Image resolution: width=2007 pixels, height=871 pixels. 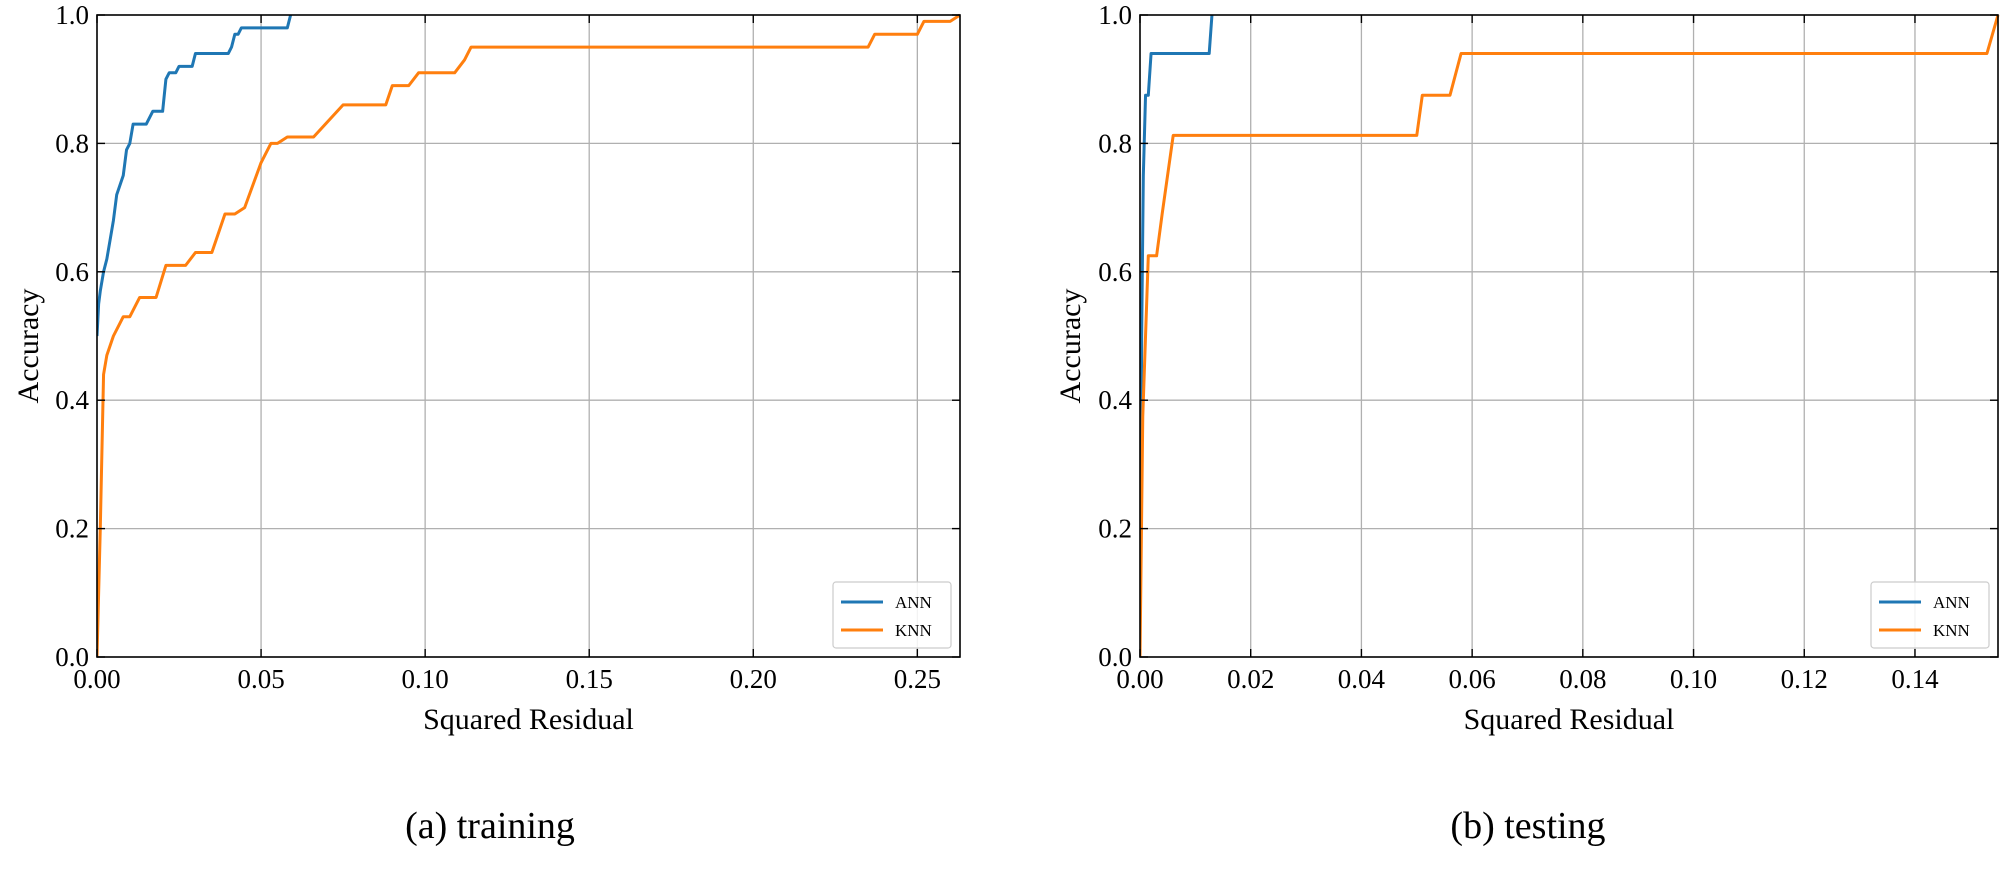 What do you see at coordinates (1804, 679) in the screenshot?
I see `x-tick-label: 0.12` at bounding box center [1804, 679].